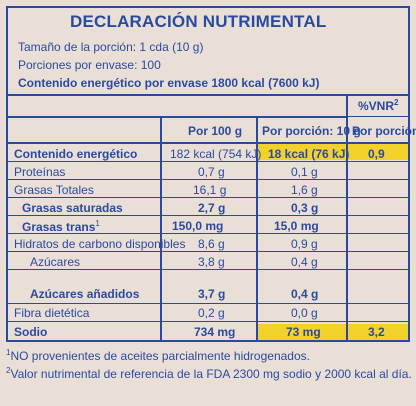 This screenshot has width=416, height=406. I want to click on col-perportion-header: Por porción: 10 g, so click(311, 131).